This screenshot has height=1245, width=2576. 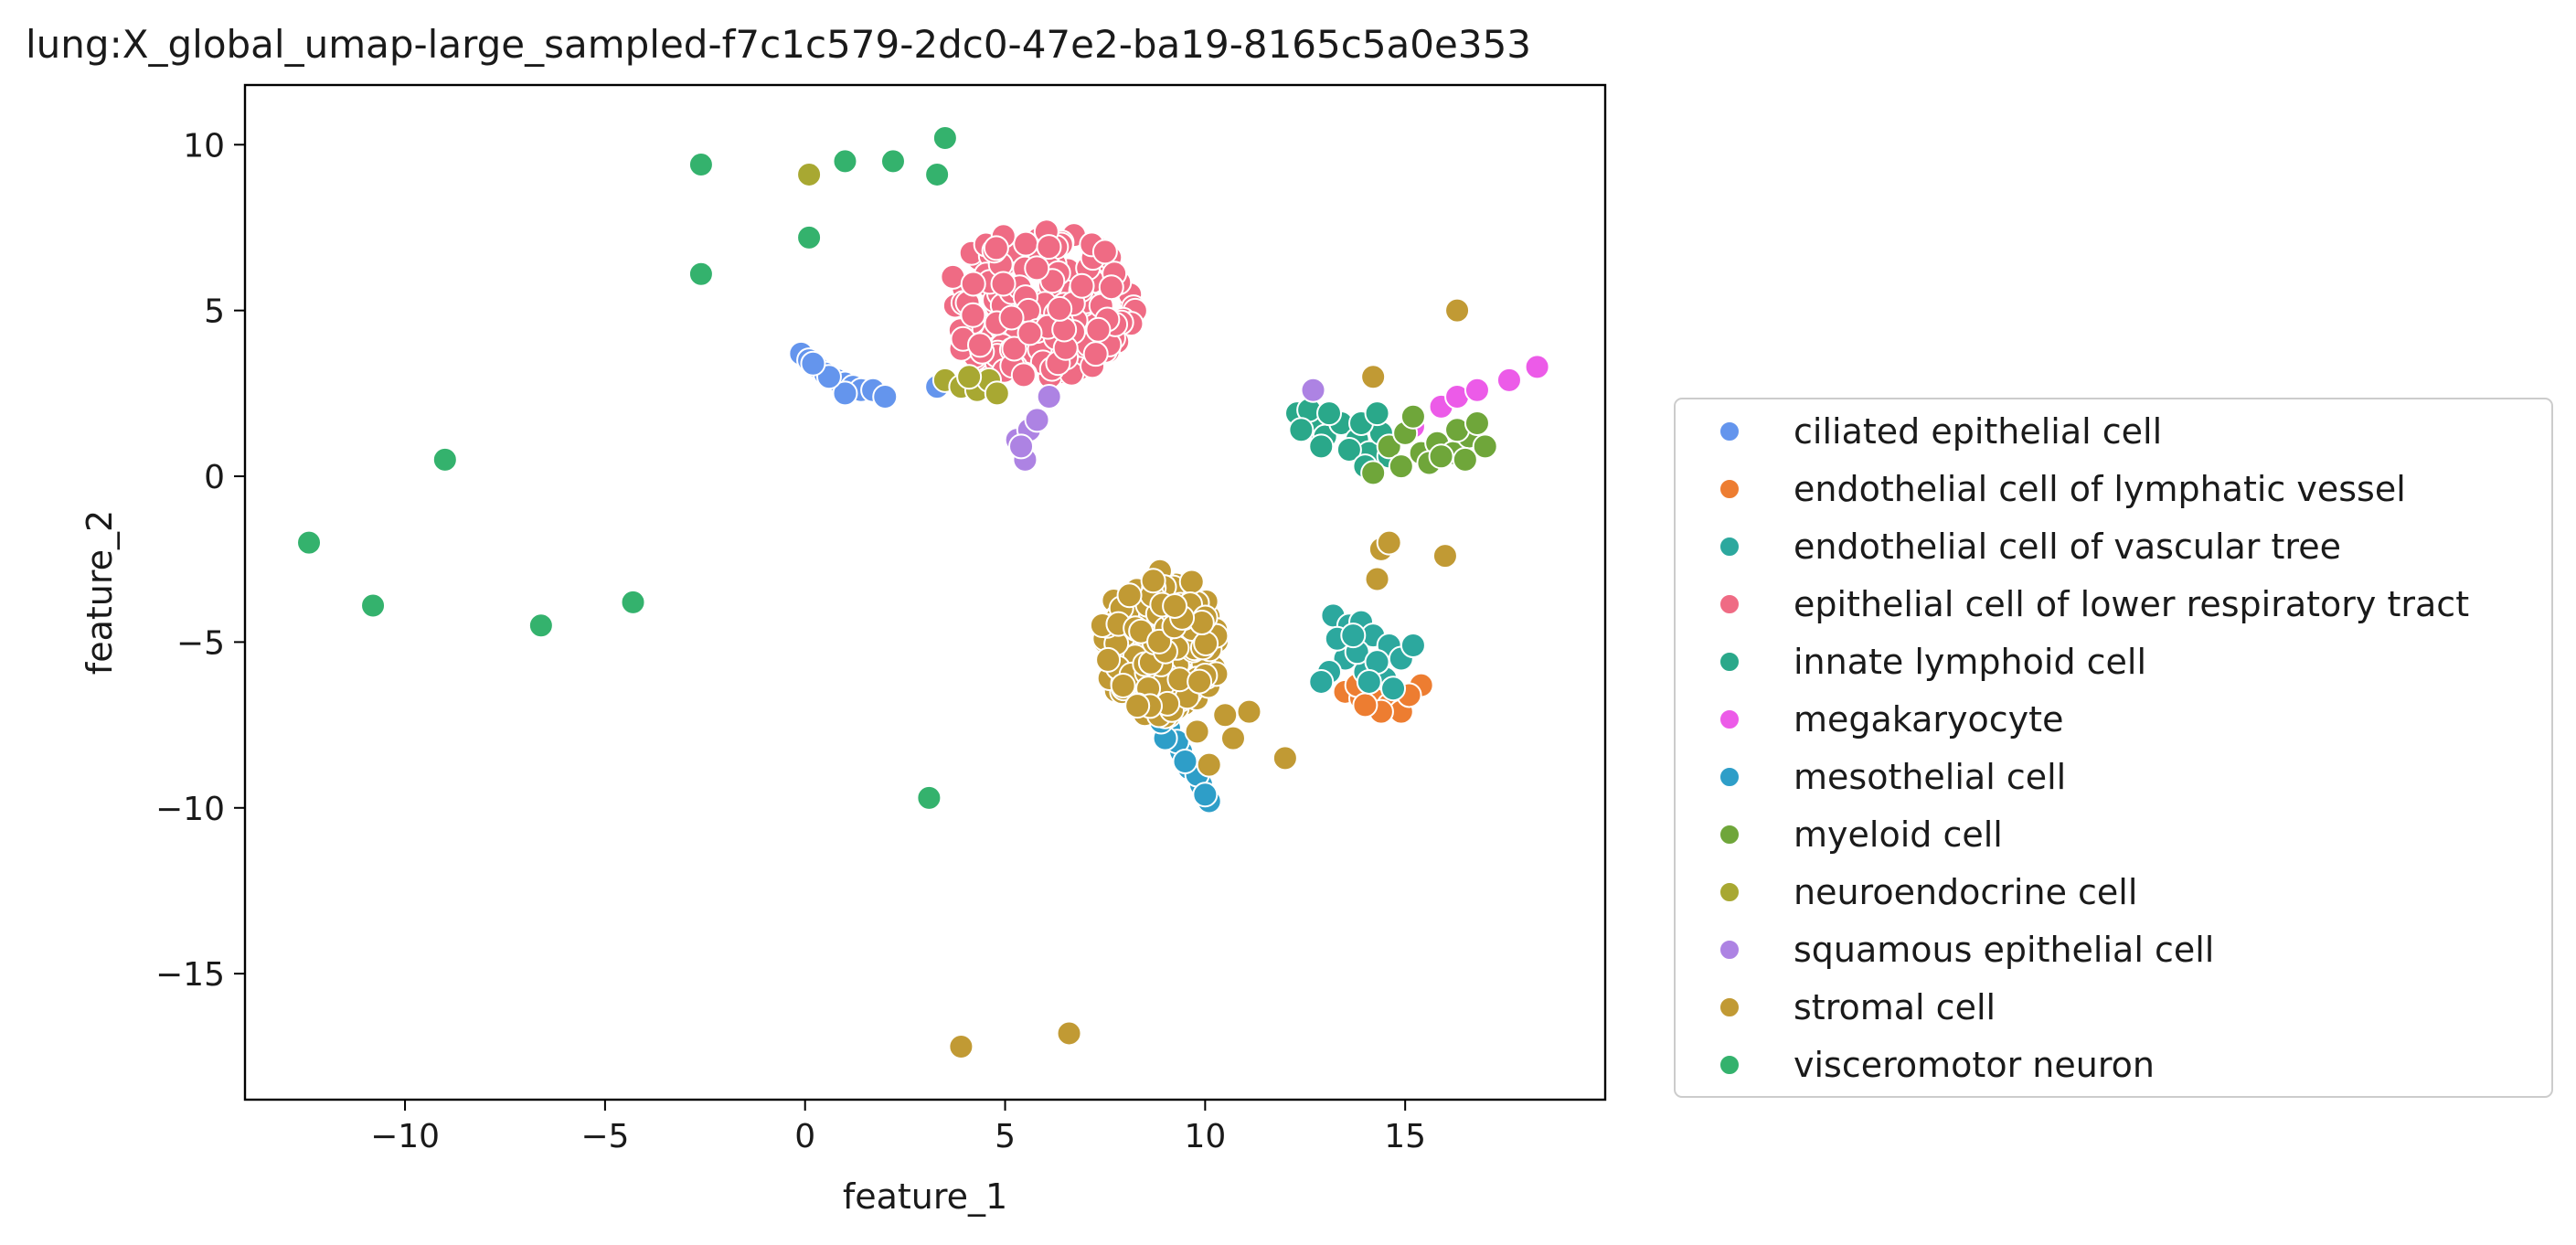 I want to click on y-tick-label: −5, so click(x=200, y=643).